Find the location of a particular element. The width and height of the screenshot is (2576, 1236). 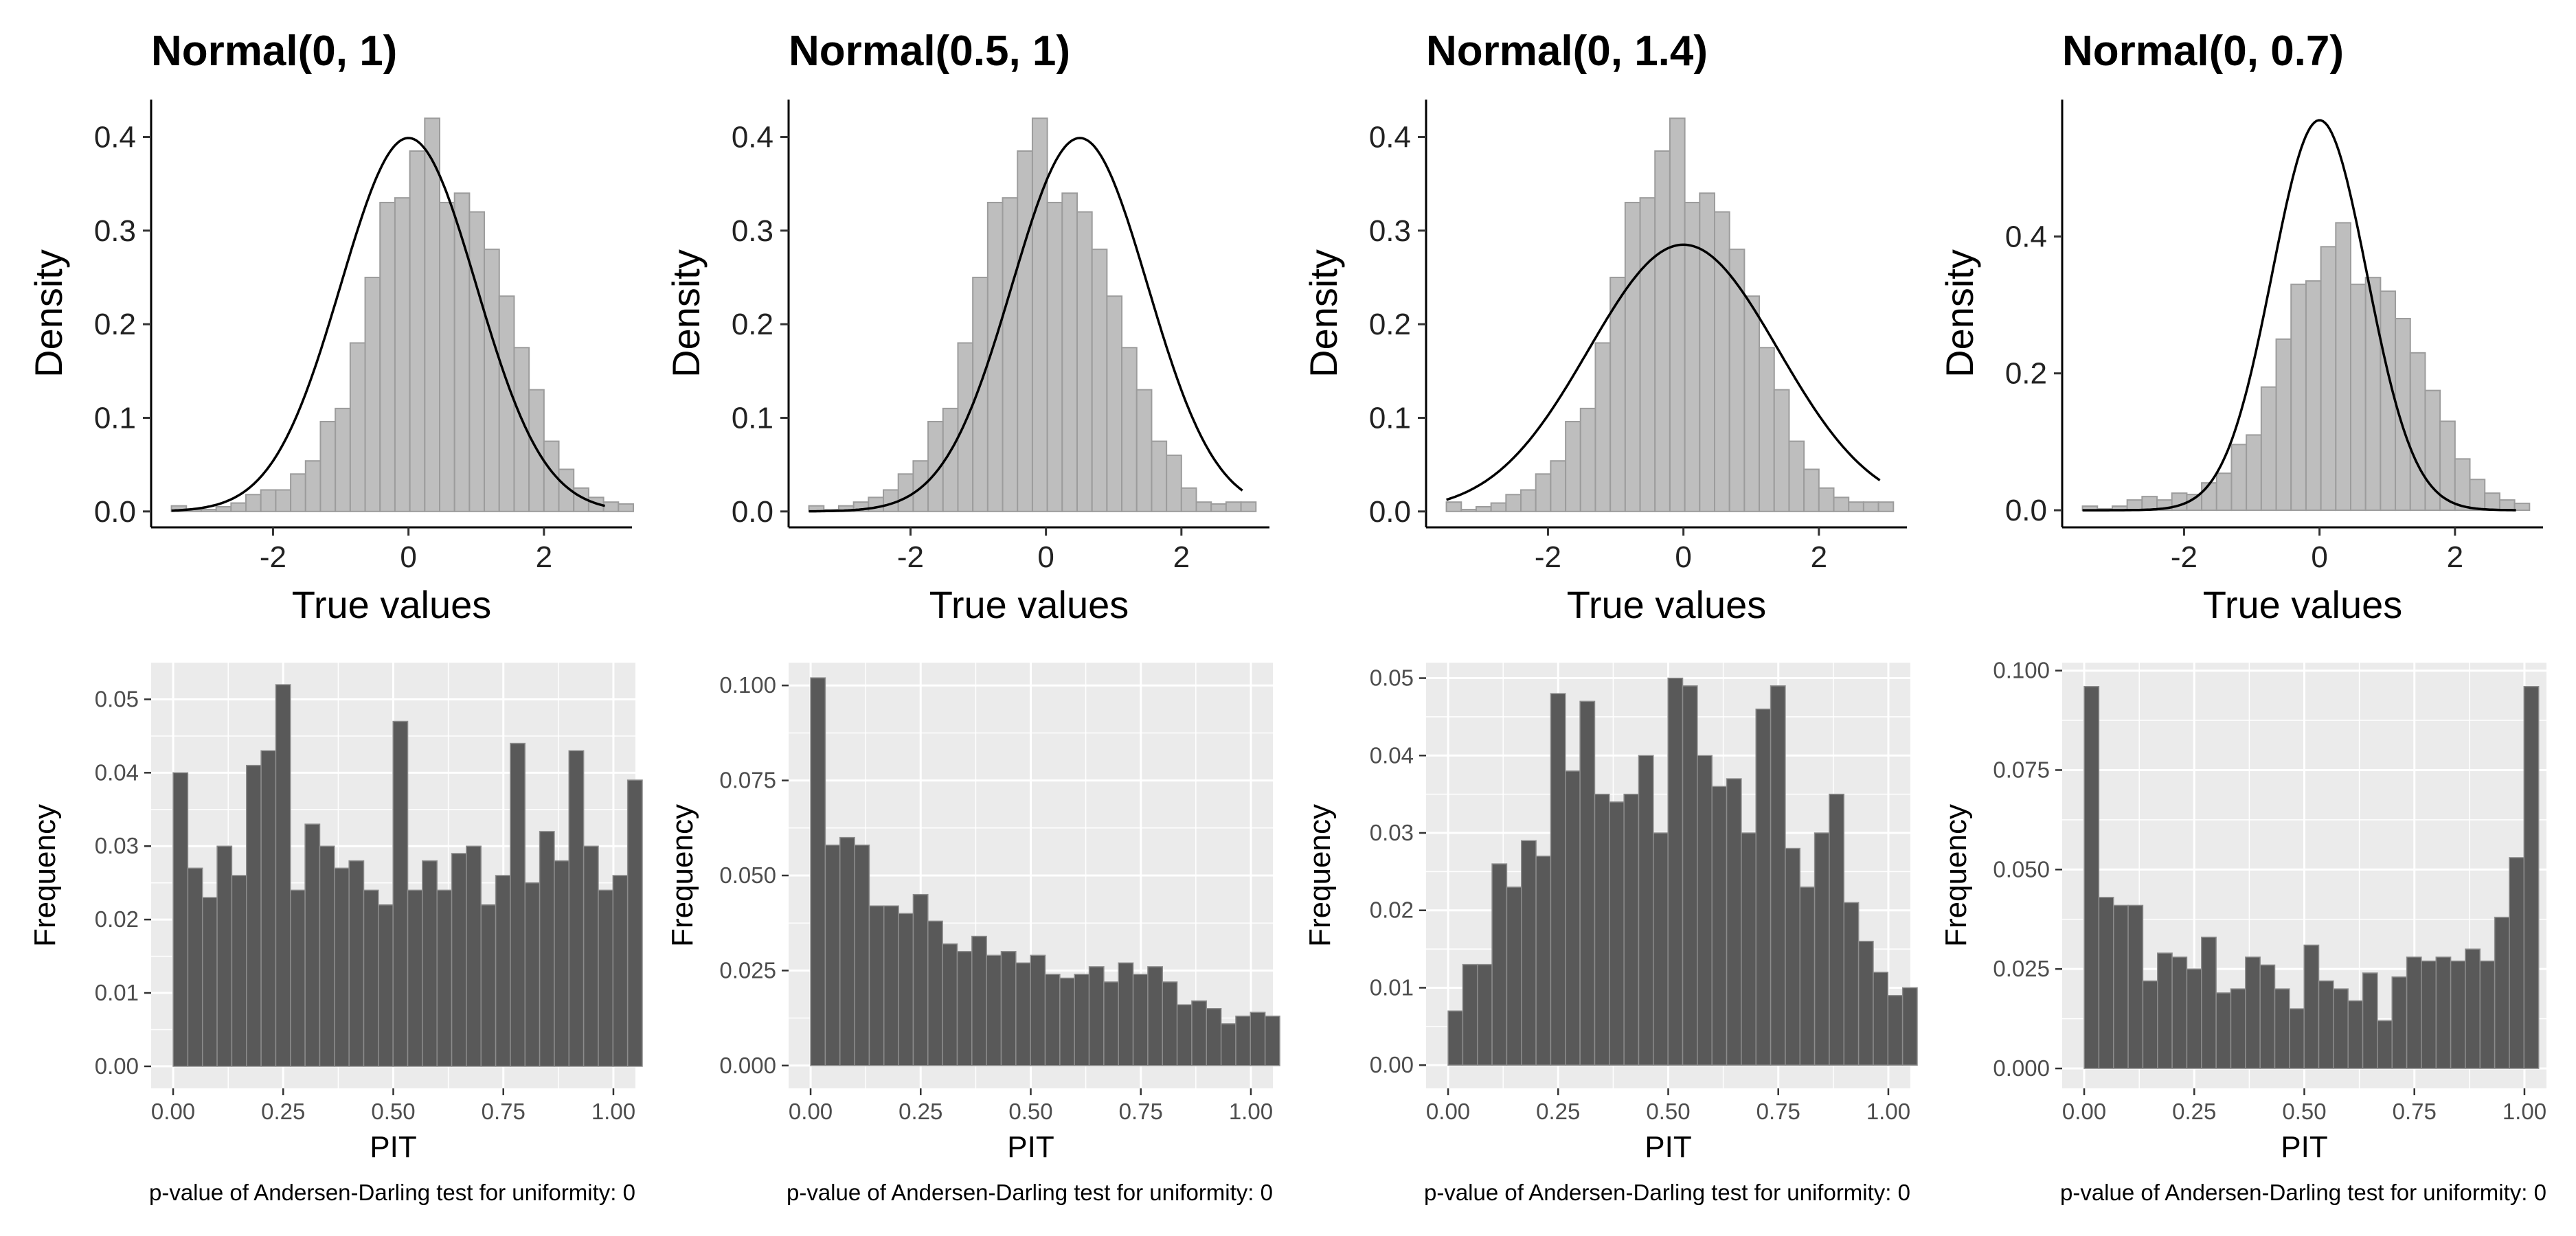

x-tick-label: 0.25 is located at coordinates (920, 1111).